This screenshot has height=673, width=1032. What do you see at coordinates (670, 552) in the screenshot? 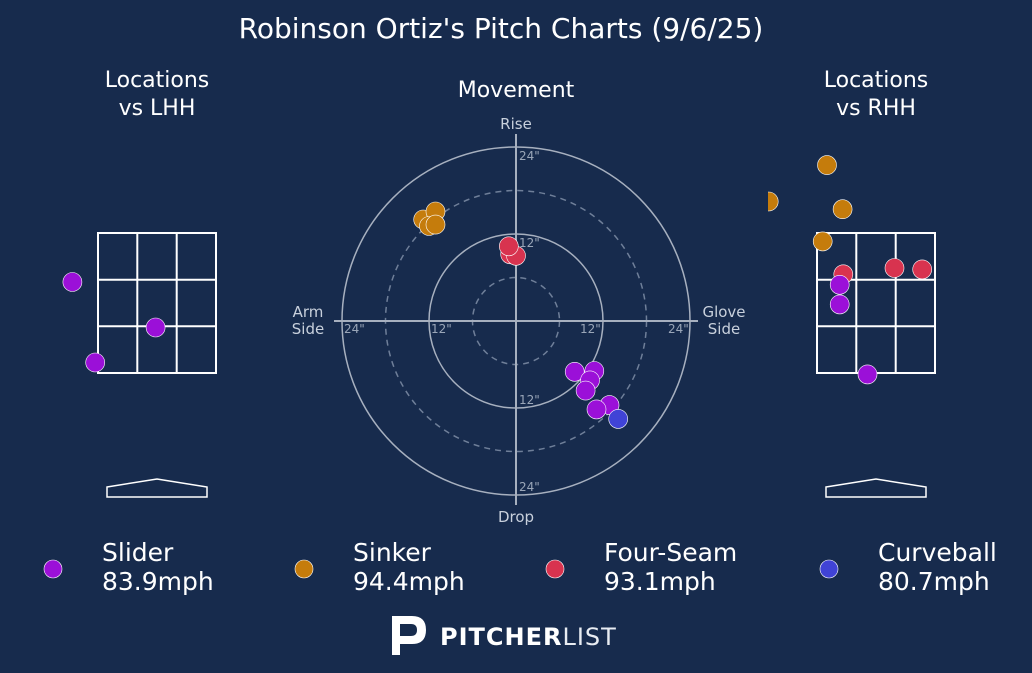
I see `legend-label-four-seam: Four-Seam` at bounding box center [670, 552].